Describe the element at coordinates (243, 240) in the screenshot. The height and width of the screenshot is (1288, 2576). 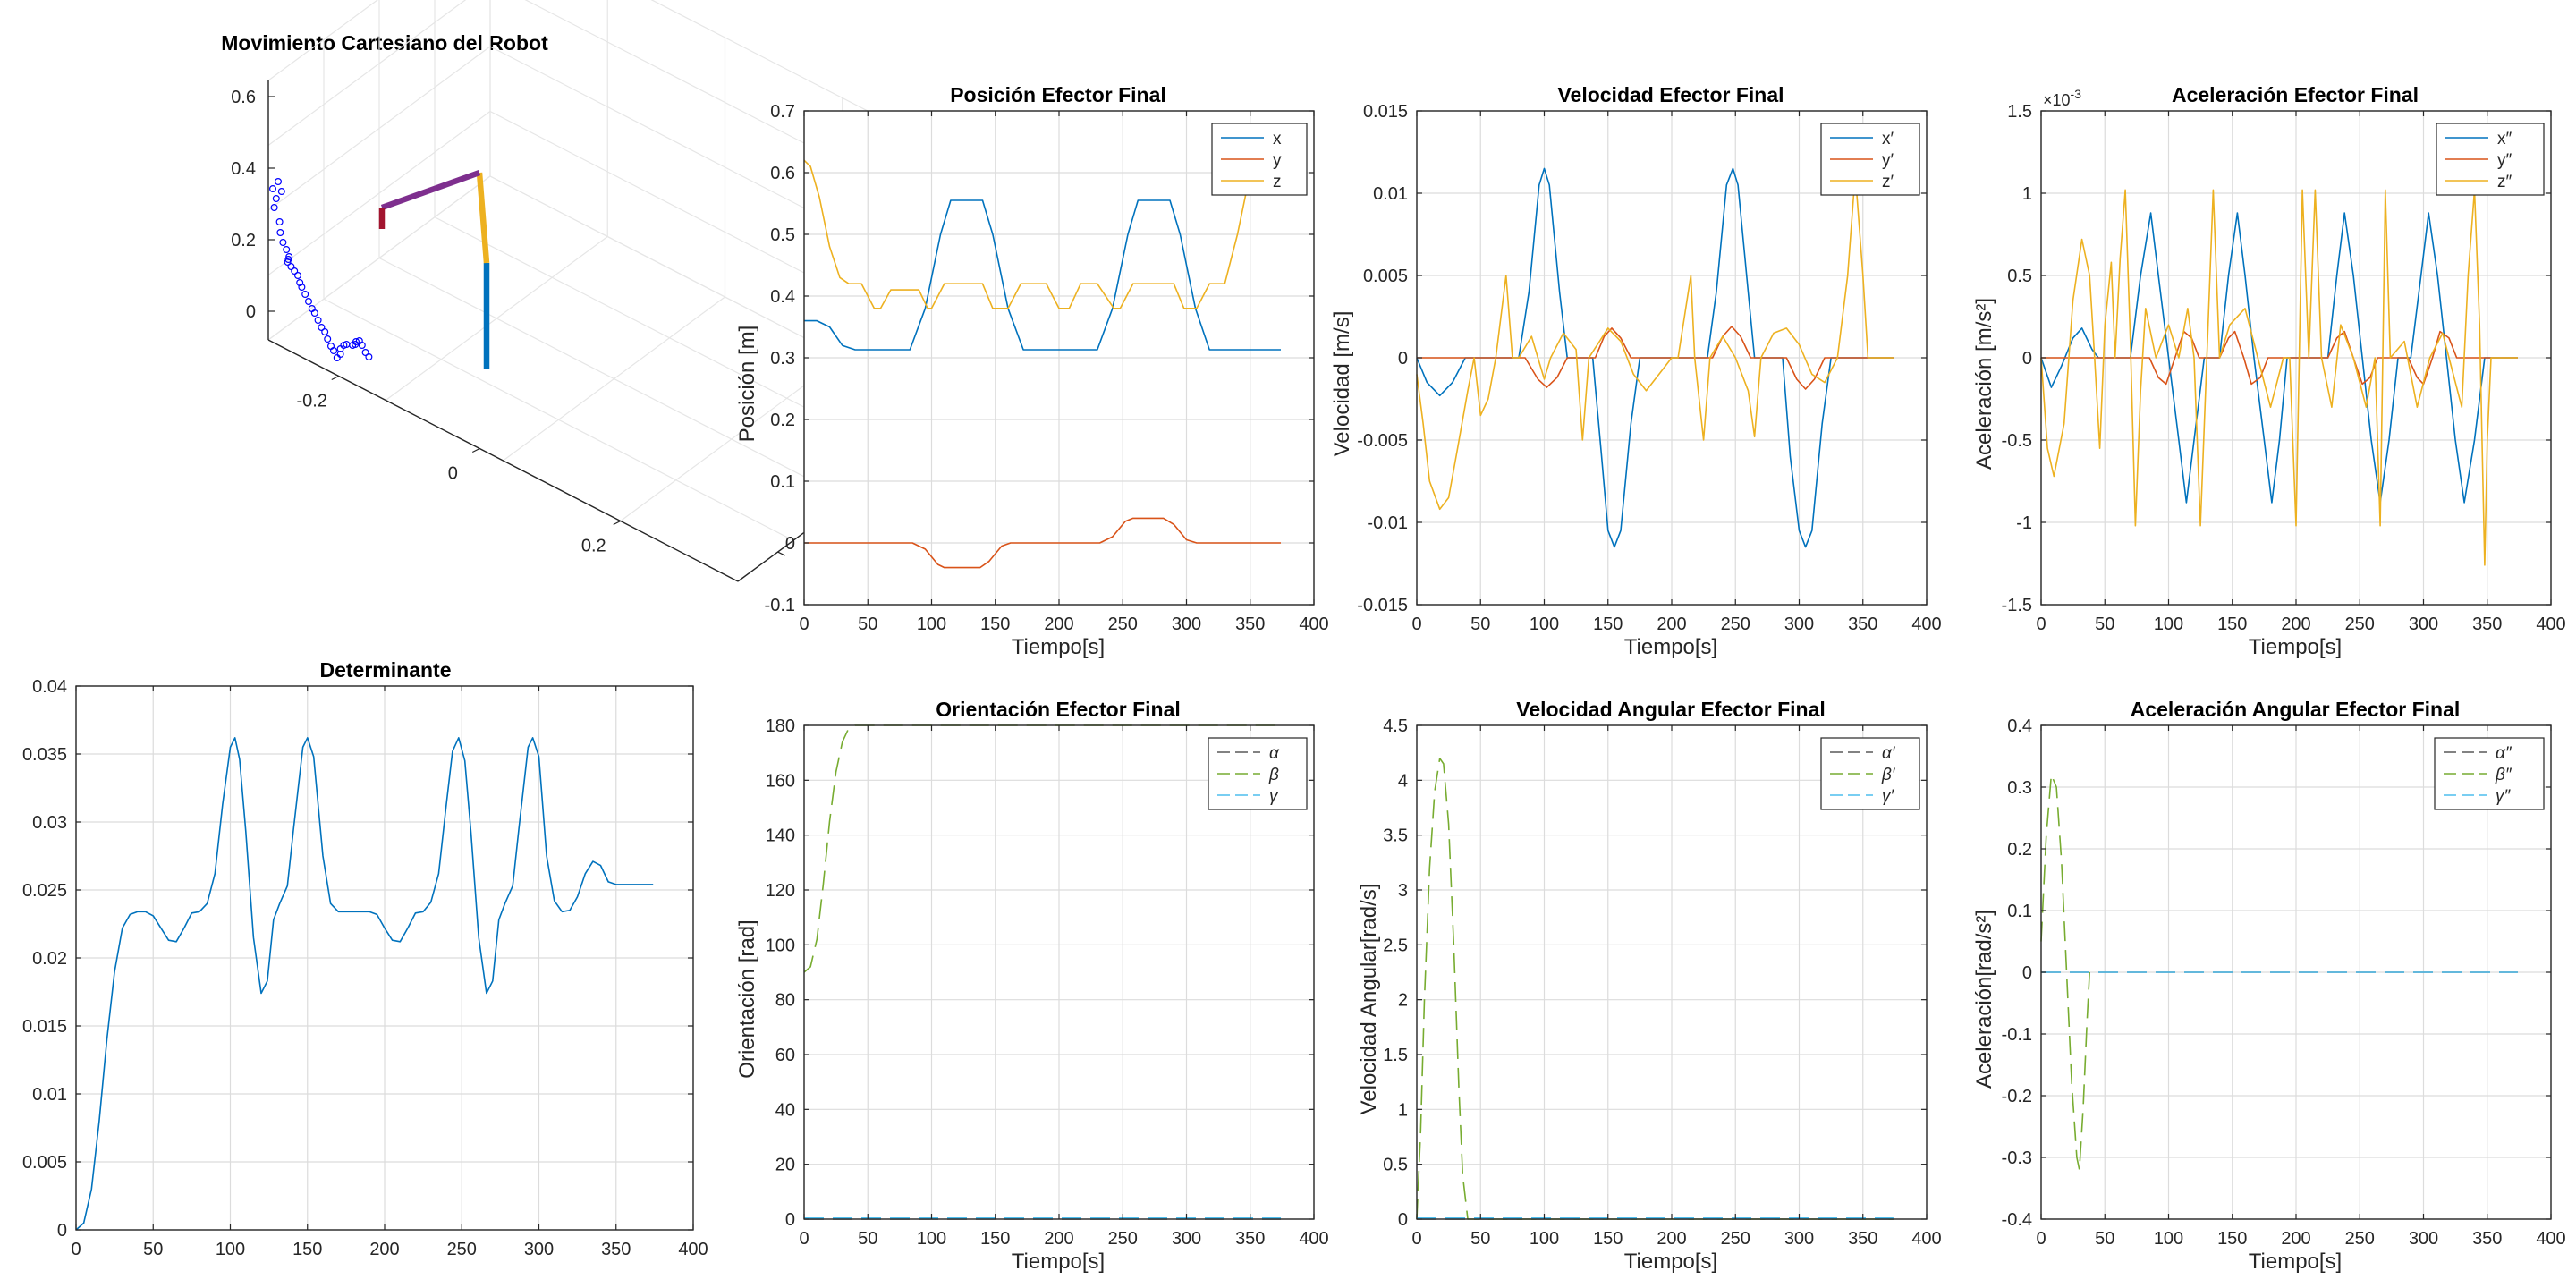
I see `z-tick-label: 0.2` at that location.